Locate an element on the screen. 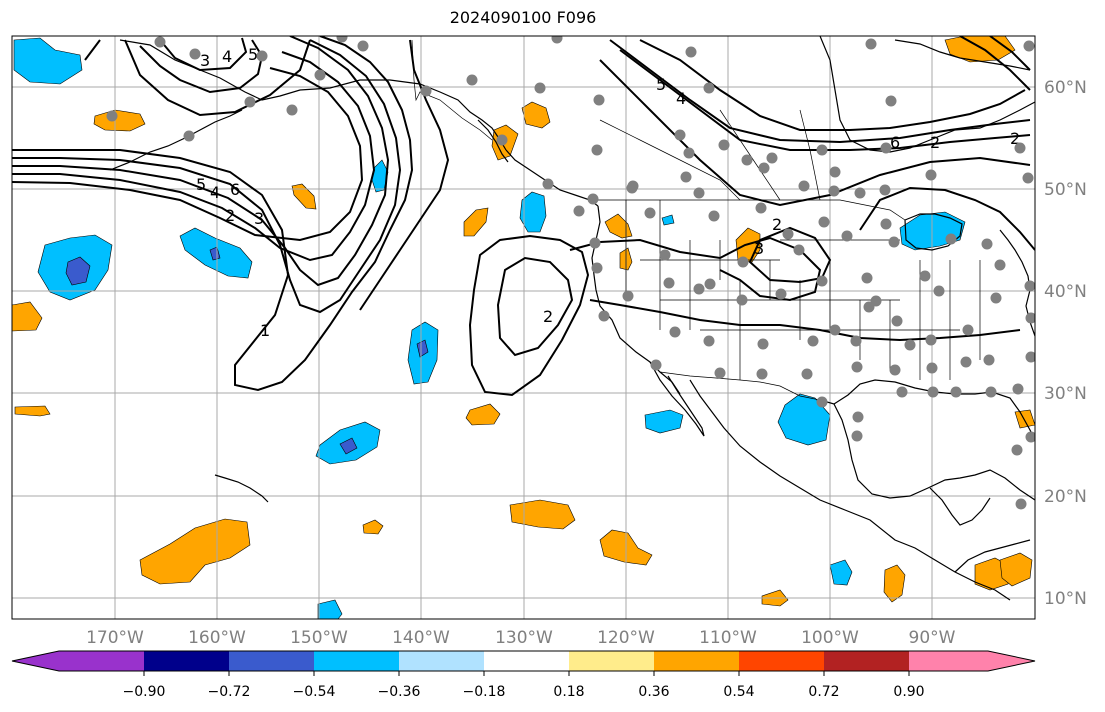 This screenshot has width=1105, height=712. arctic-islands is located at coordinates (962, 55).